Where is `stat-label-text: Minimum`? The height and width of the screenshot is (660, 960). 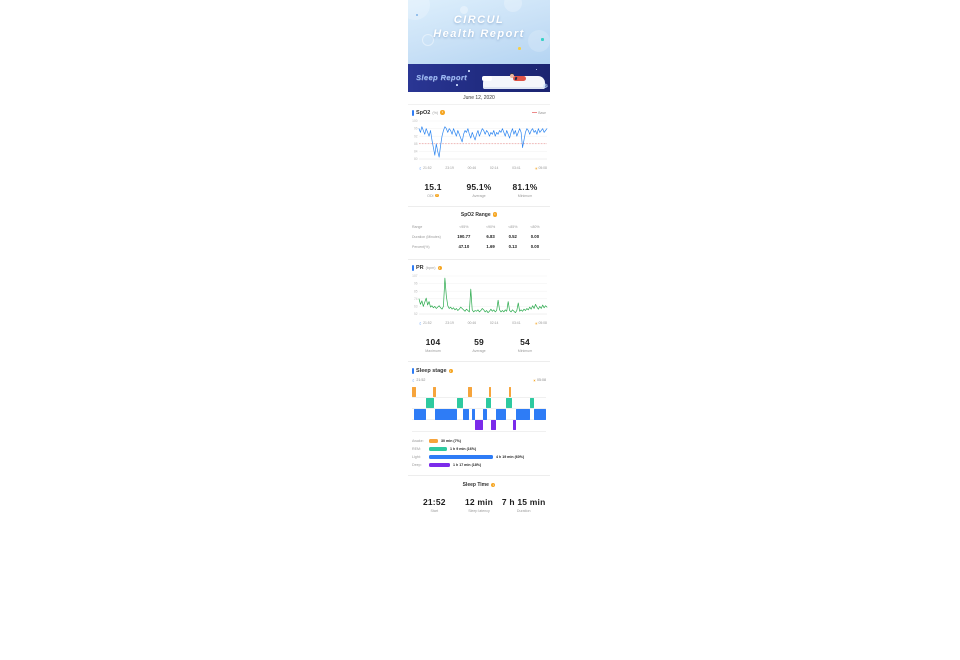
stat-label-text: Minimum is located at coordinates (525, 195).